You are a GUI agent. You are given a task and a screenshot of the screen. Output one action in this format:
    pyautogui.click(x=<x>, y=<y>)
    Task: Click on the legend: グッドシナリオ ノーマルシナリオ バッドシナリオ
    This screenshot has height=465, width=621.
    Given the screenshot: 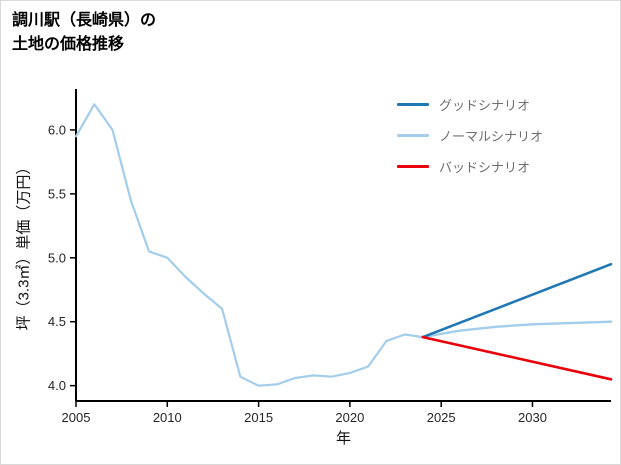 What is the action you would take?
    pyautogui.click(x=470, y=135)
    